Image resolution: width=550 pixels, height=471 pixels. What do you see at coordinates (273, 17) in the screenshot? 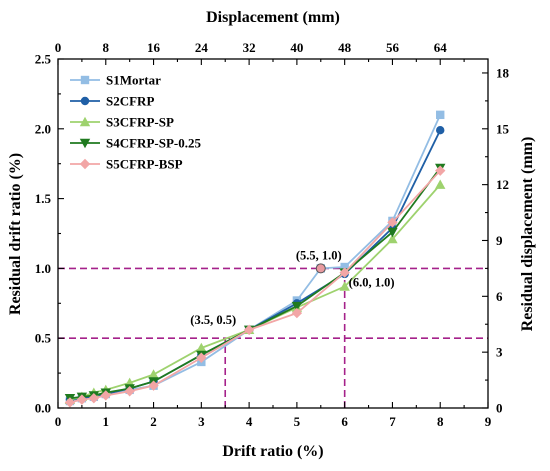
I see `top-x-axis-title: Displacement (mm)` at bounding box center [273, 17].